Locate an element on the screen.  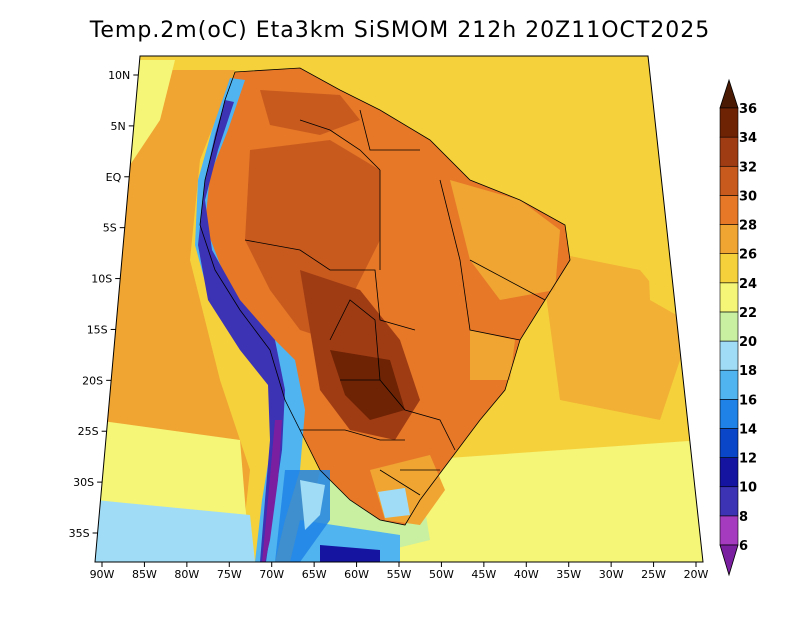
colorbar-max-arrow is located at coordinates (729, 93).